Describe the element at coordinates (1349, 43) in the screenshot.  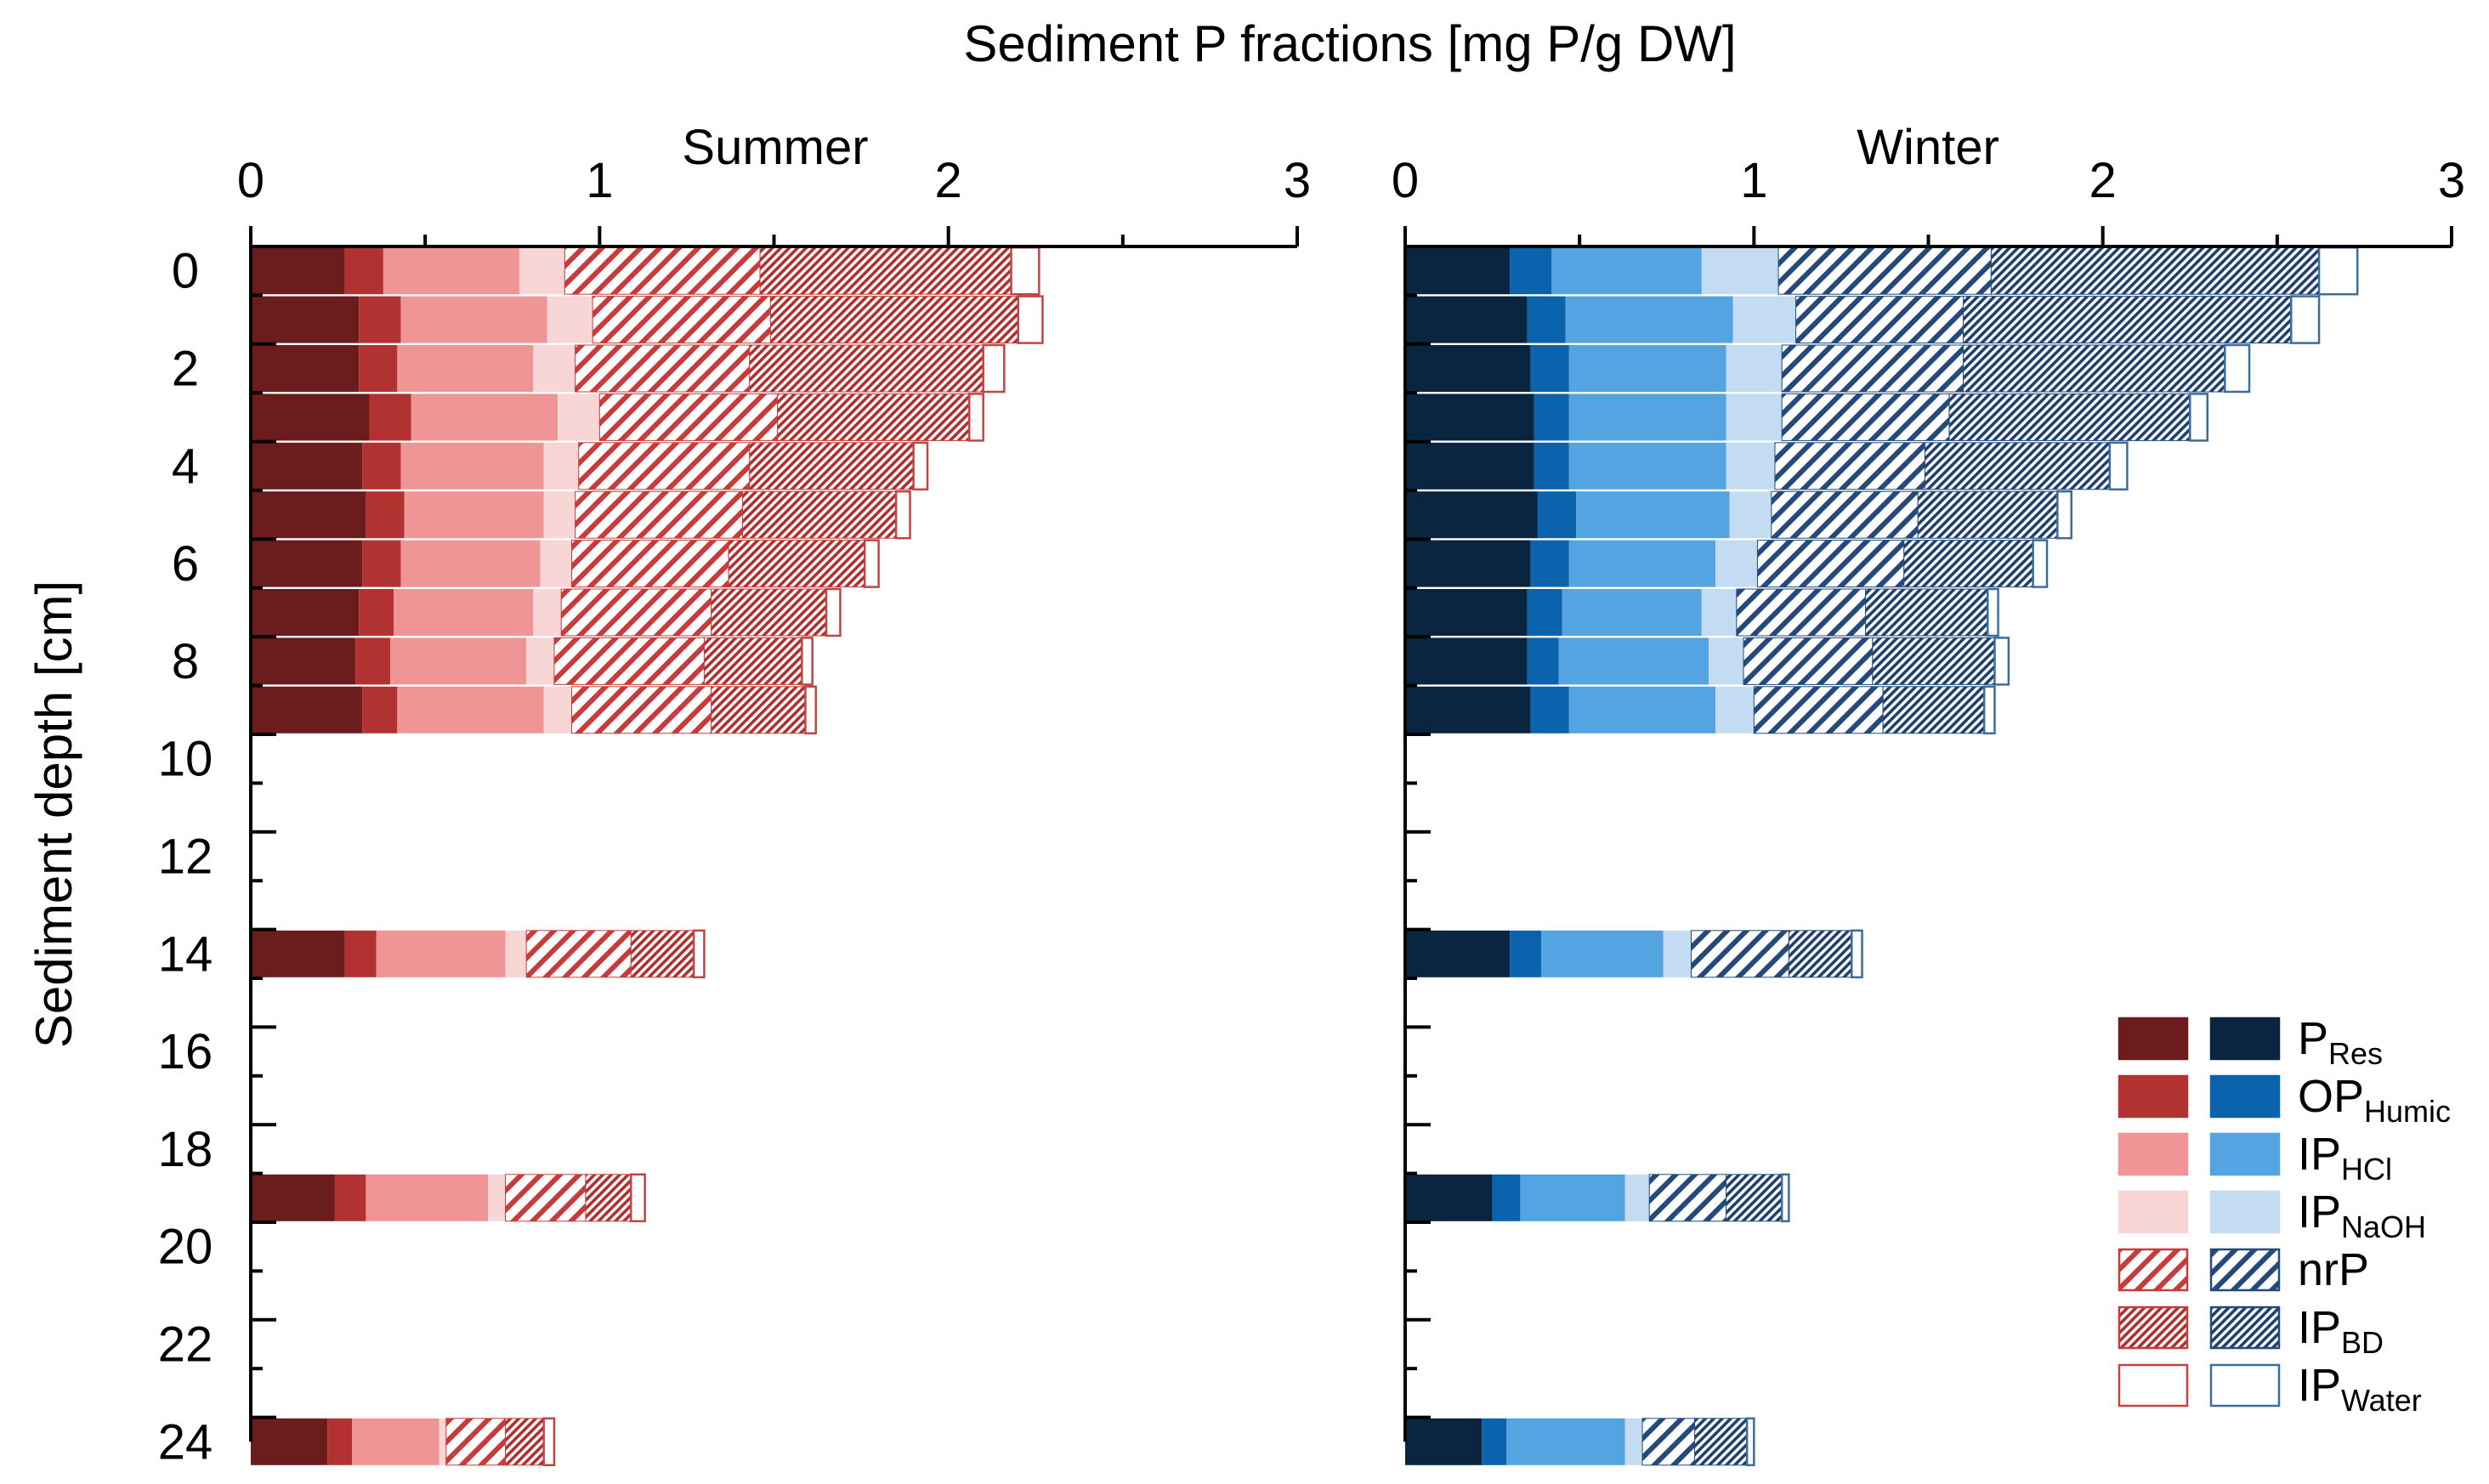
I see `figure-title: Sediment P fractions [mg P/g DW]` at that location.